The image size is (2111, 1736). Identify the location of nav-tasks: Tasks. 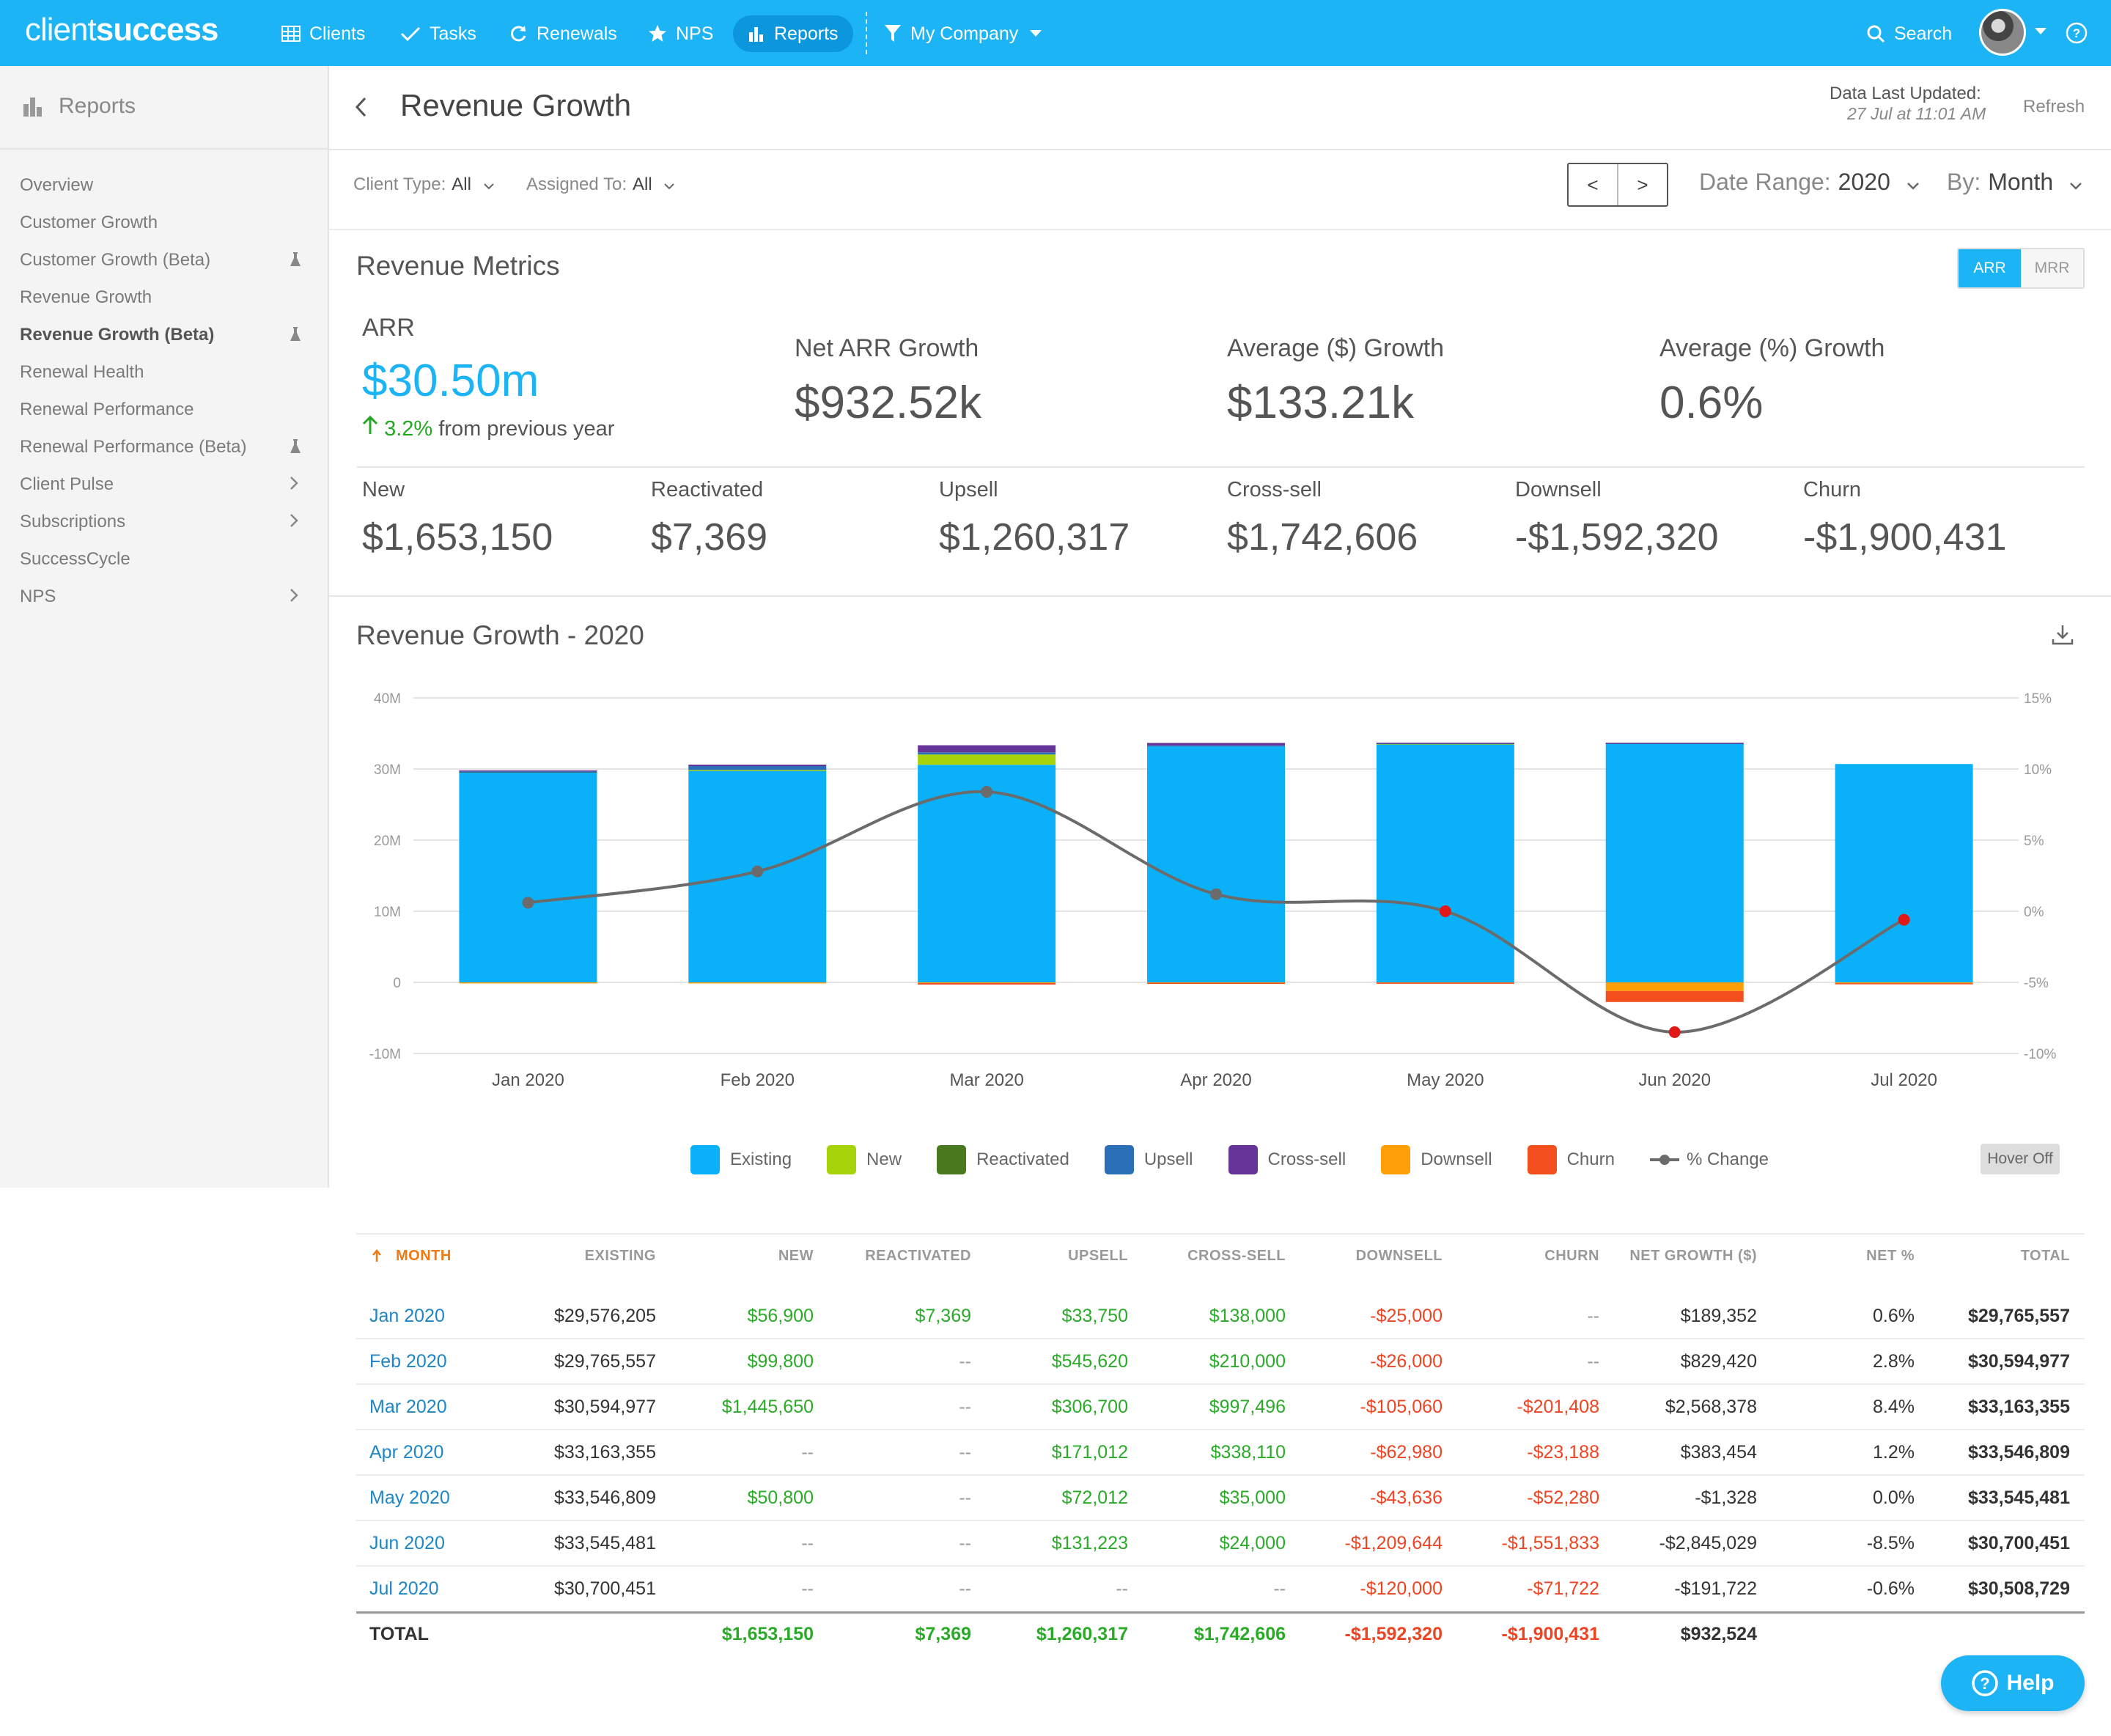
(438, 33).